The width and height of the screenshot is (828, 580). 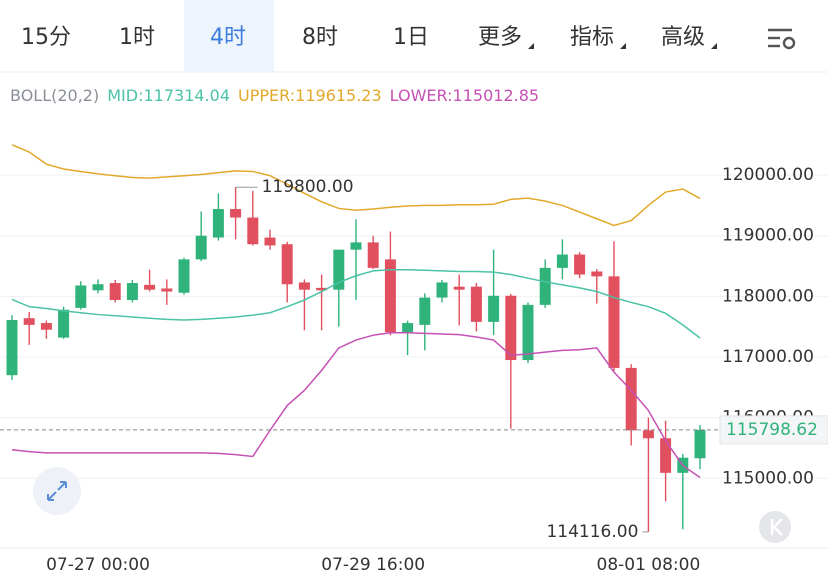 I want to click on tab: 15分, so click(x=46, y=37).